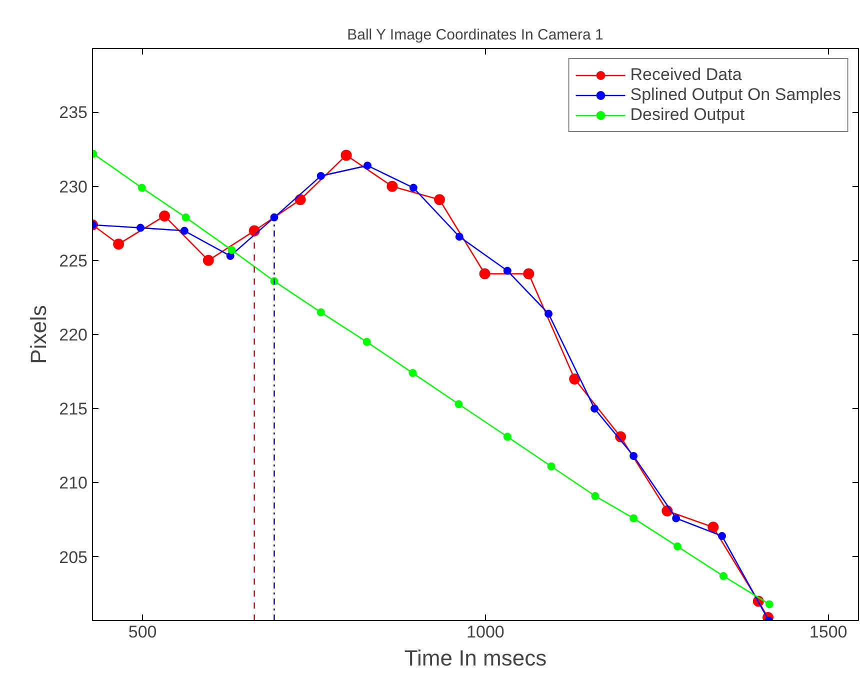 The image size is (861, 686). What do you see at coordinates (475, 35) in the screenshot?
I see `chart-title: Ball Y Image Coordinates In Camera 1` at bounding box center [475, 35].